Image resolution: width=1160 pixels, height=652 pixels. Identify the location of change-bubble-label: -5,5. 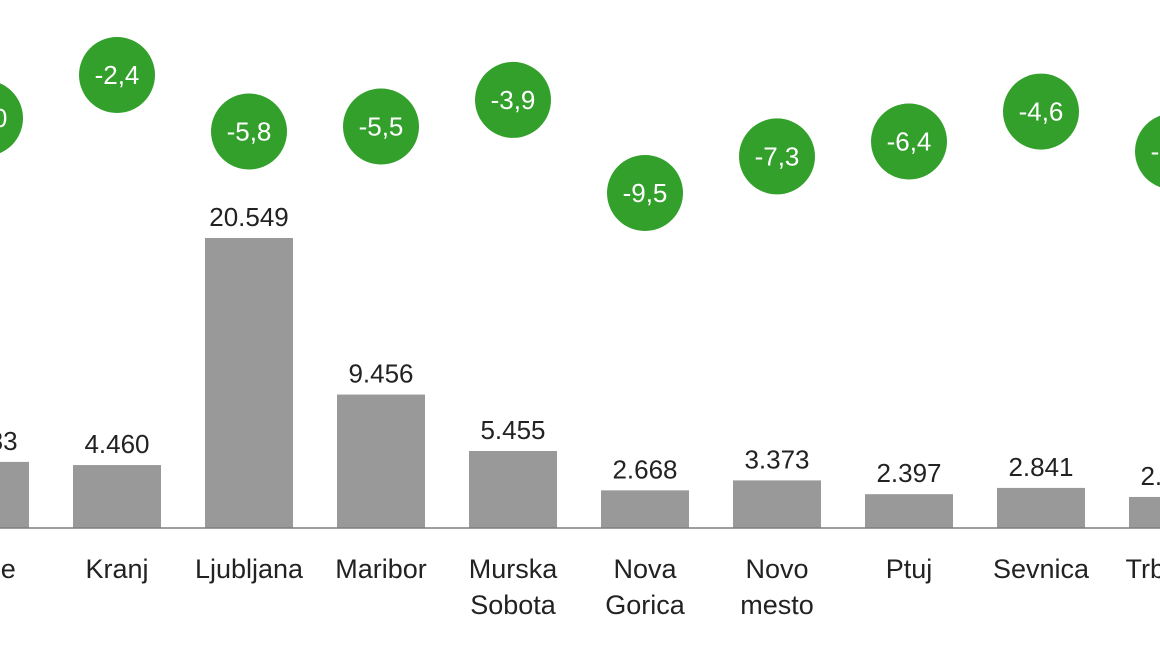
(381, 127).